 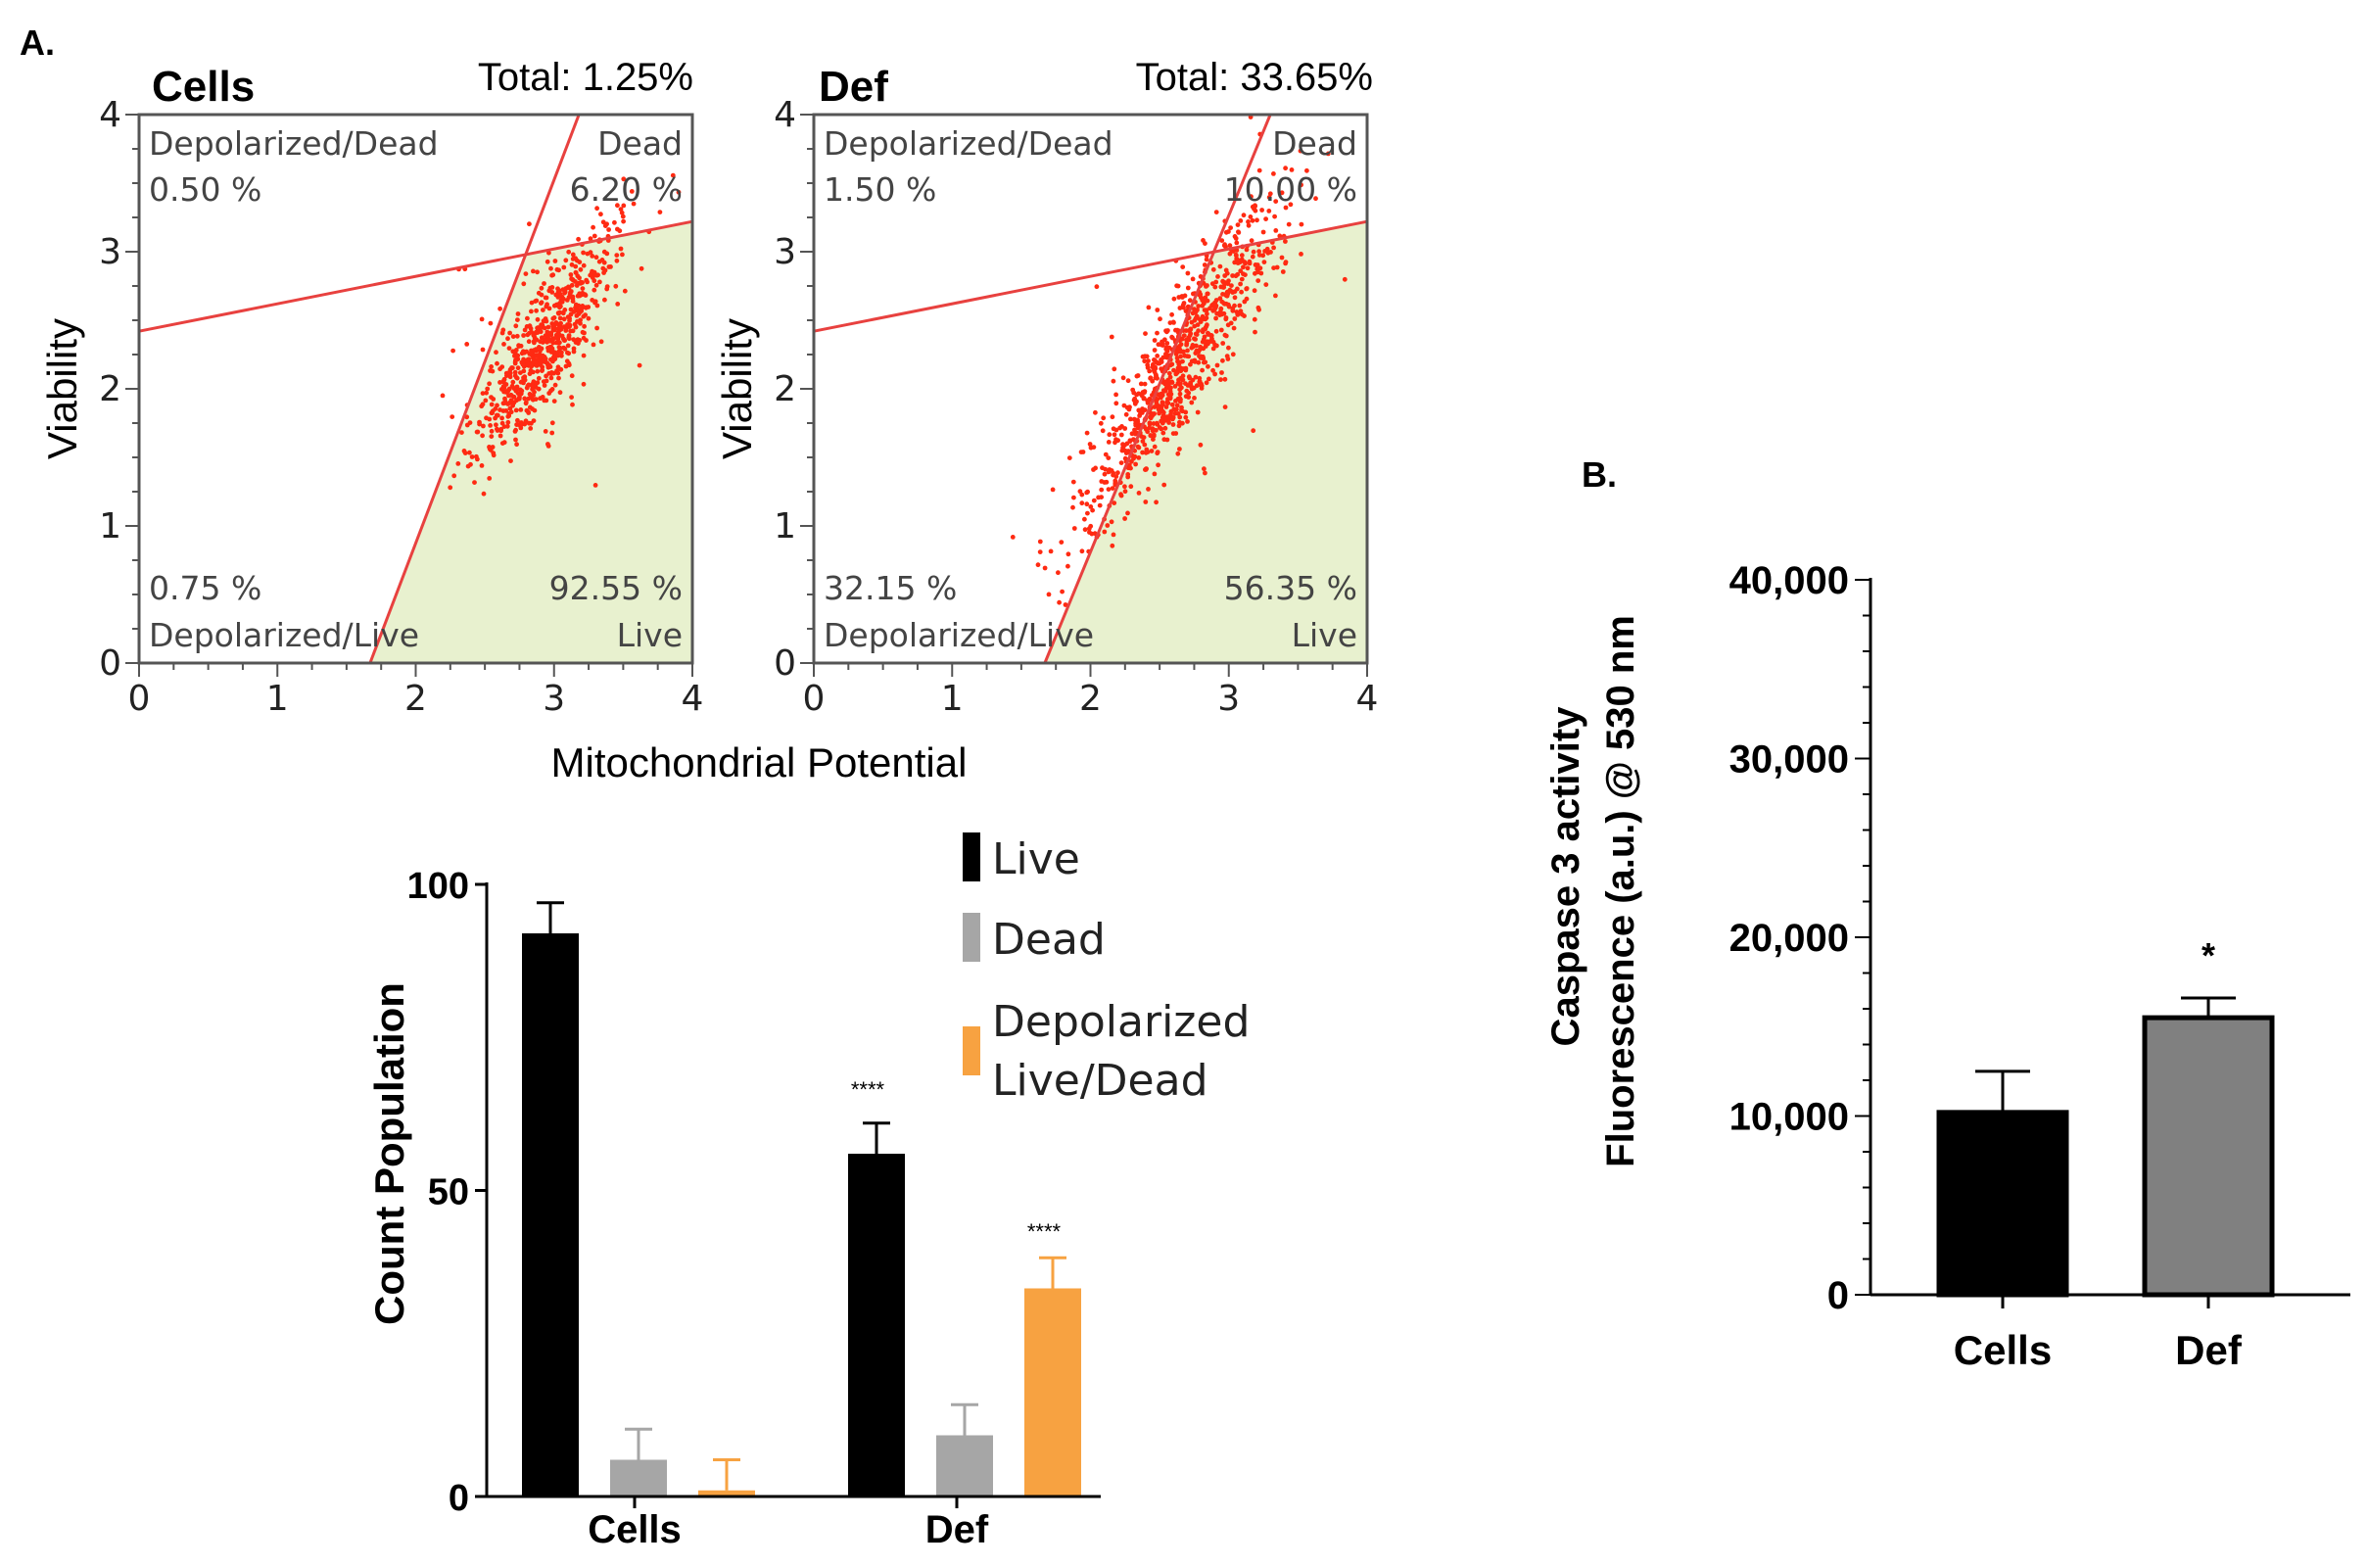 I want to click on legend-label-live: Live, so click(x=1036, y=859).